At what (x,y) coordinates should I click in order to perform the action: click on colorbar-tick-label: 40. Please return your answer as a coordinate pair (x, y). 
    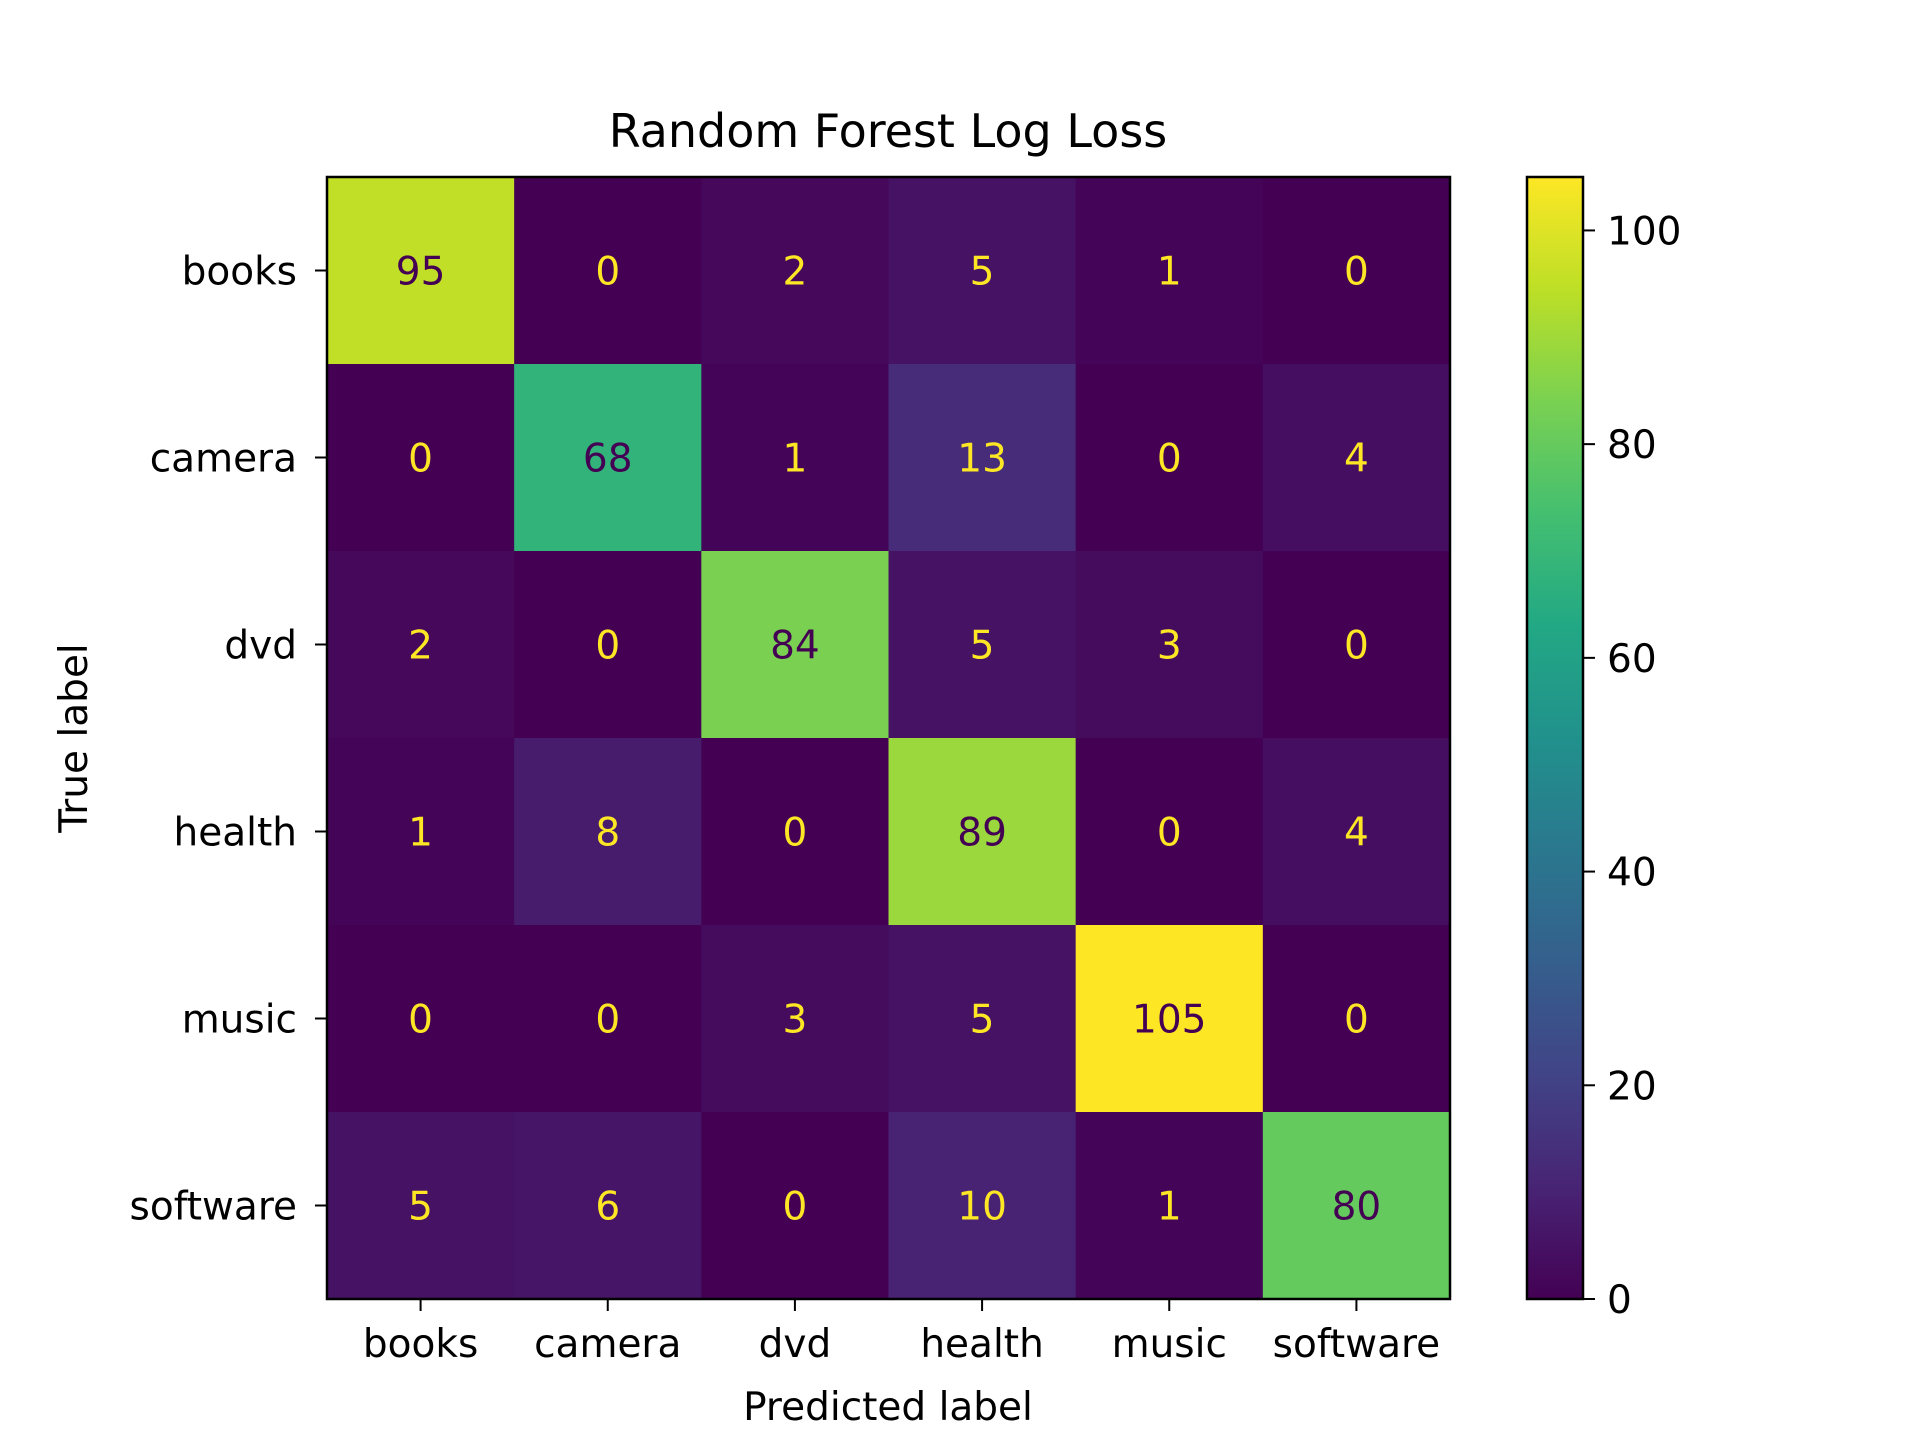
    Looking at the image, I should click on (1632, 873).